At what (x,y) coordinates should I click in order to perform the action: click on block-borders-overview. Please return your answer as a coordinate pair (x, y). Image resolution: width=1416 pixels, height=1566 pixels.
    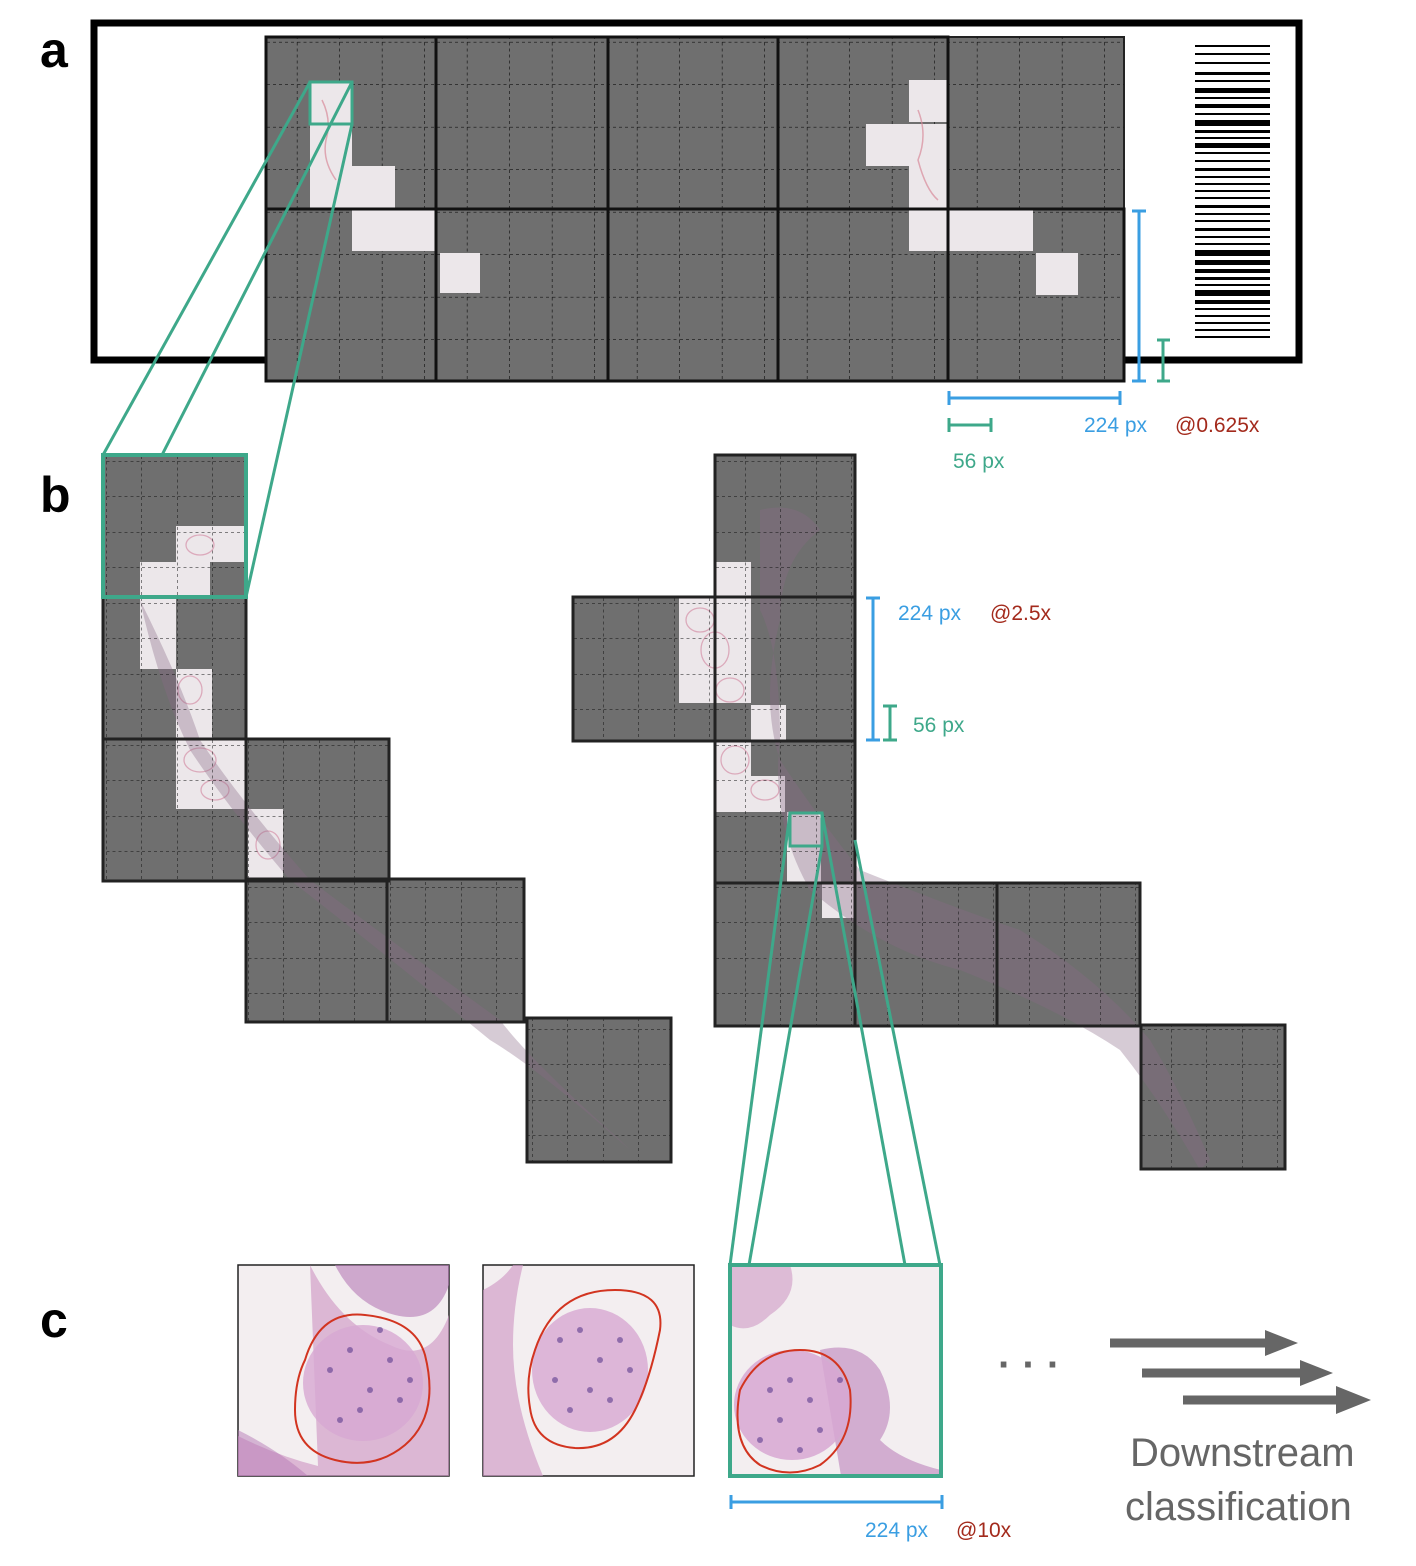
    Looking at the image, I should click on (695, 209).